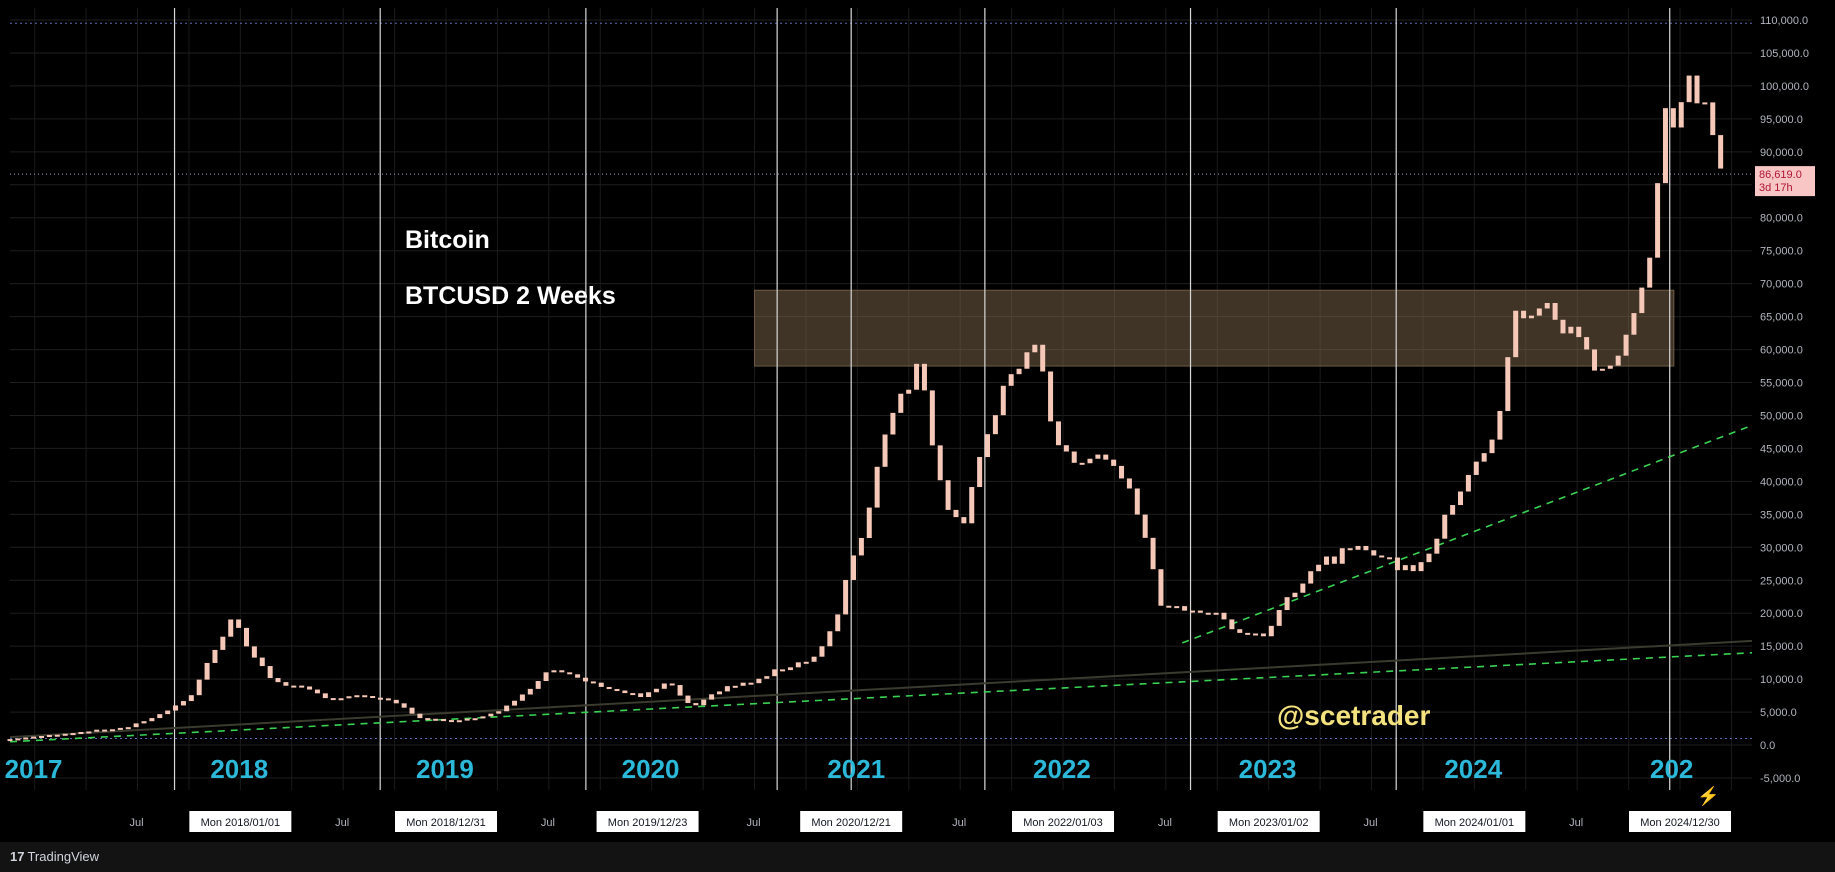 The height and width of the screenshot is (872, 1835). What do you see at coordinates (881, 689) in the screenshot?
I see `trendline-faint-ma` at bounding box center [881, 689].